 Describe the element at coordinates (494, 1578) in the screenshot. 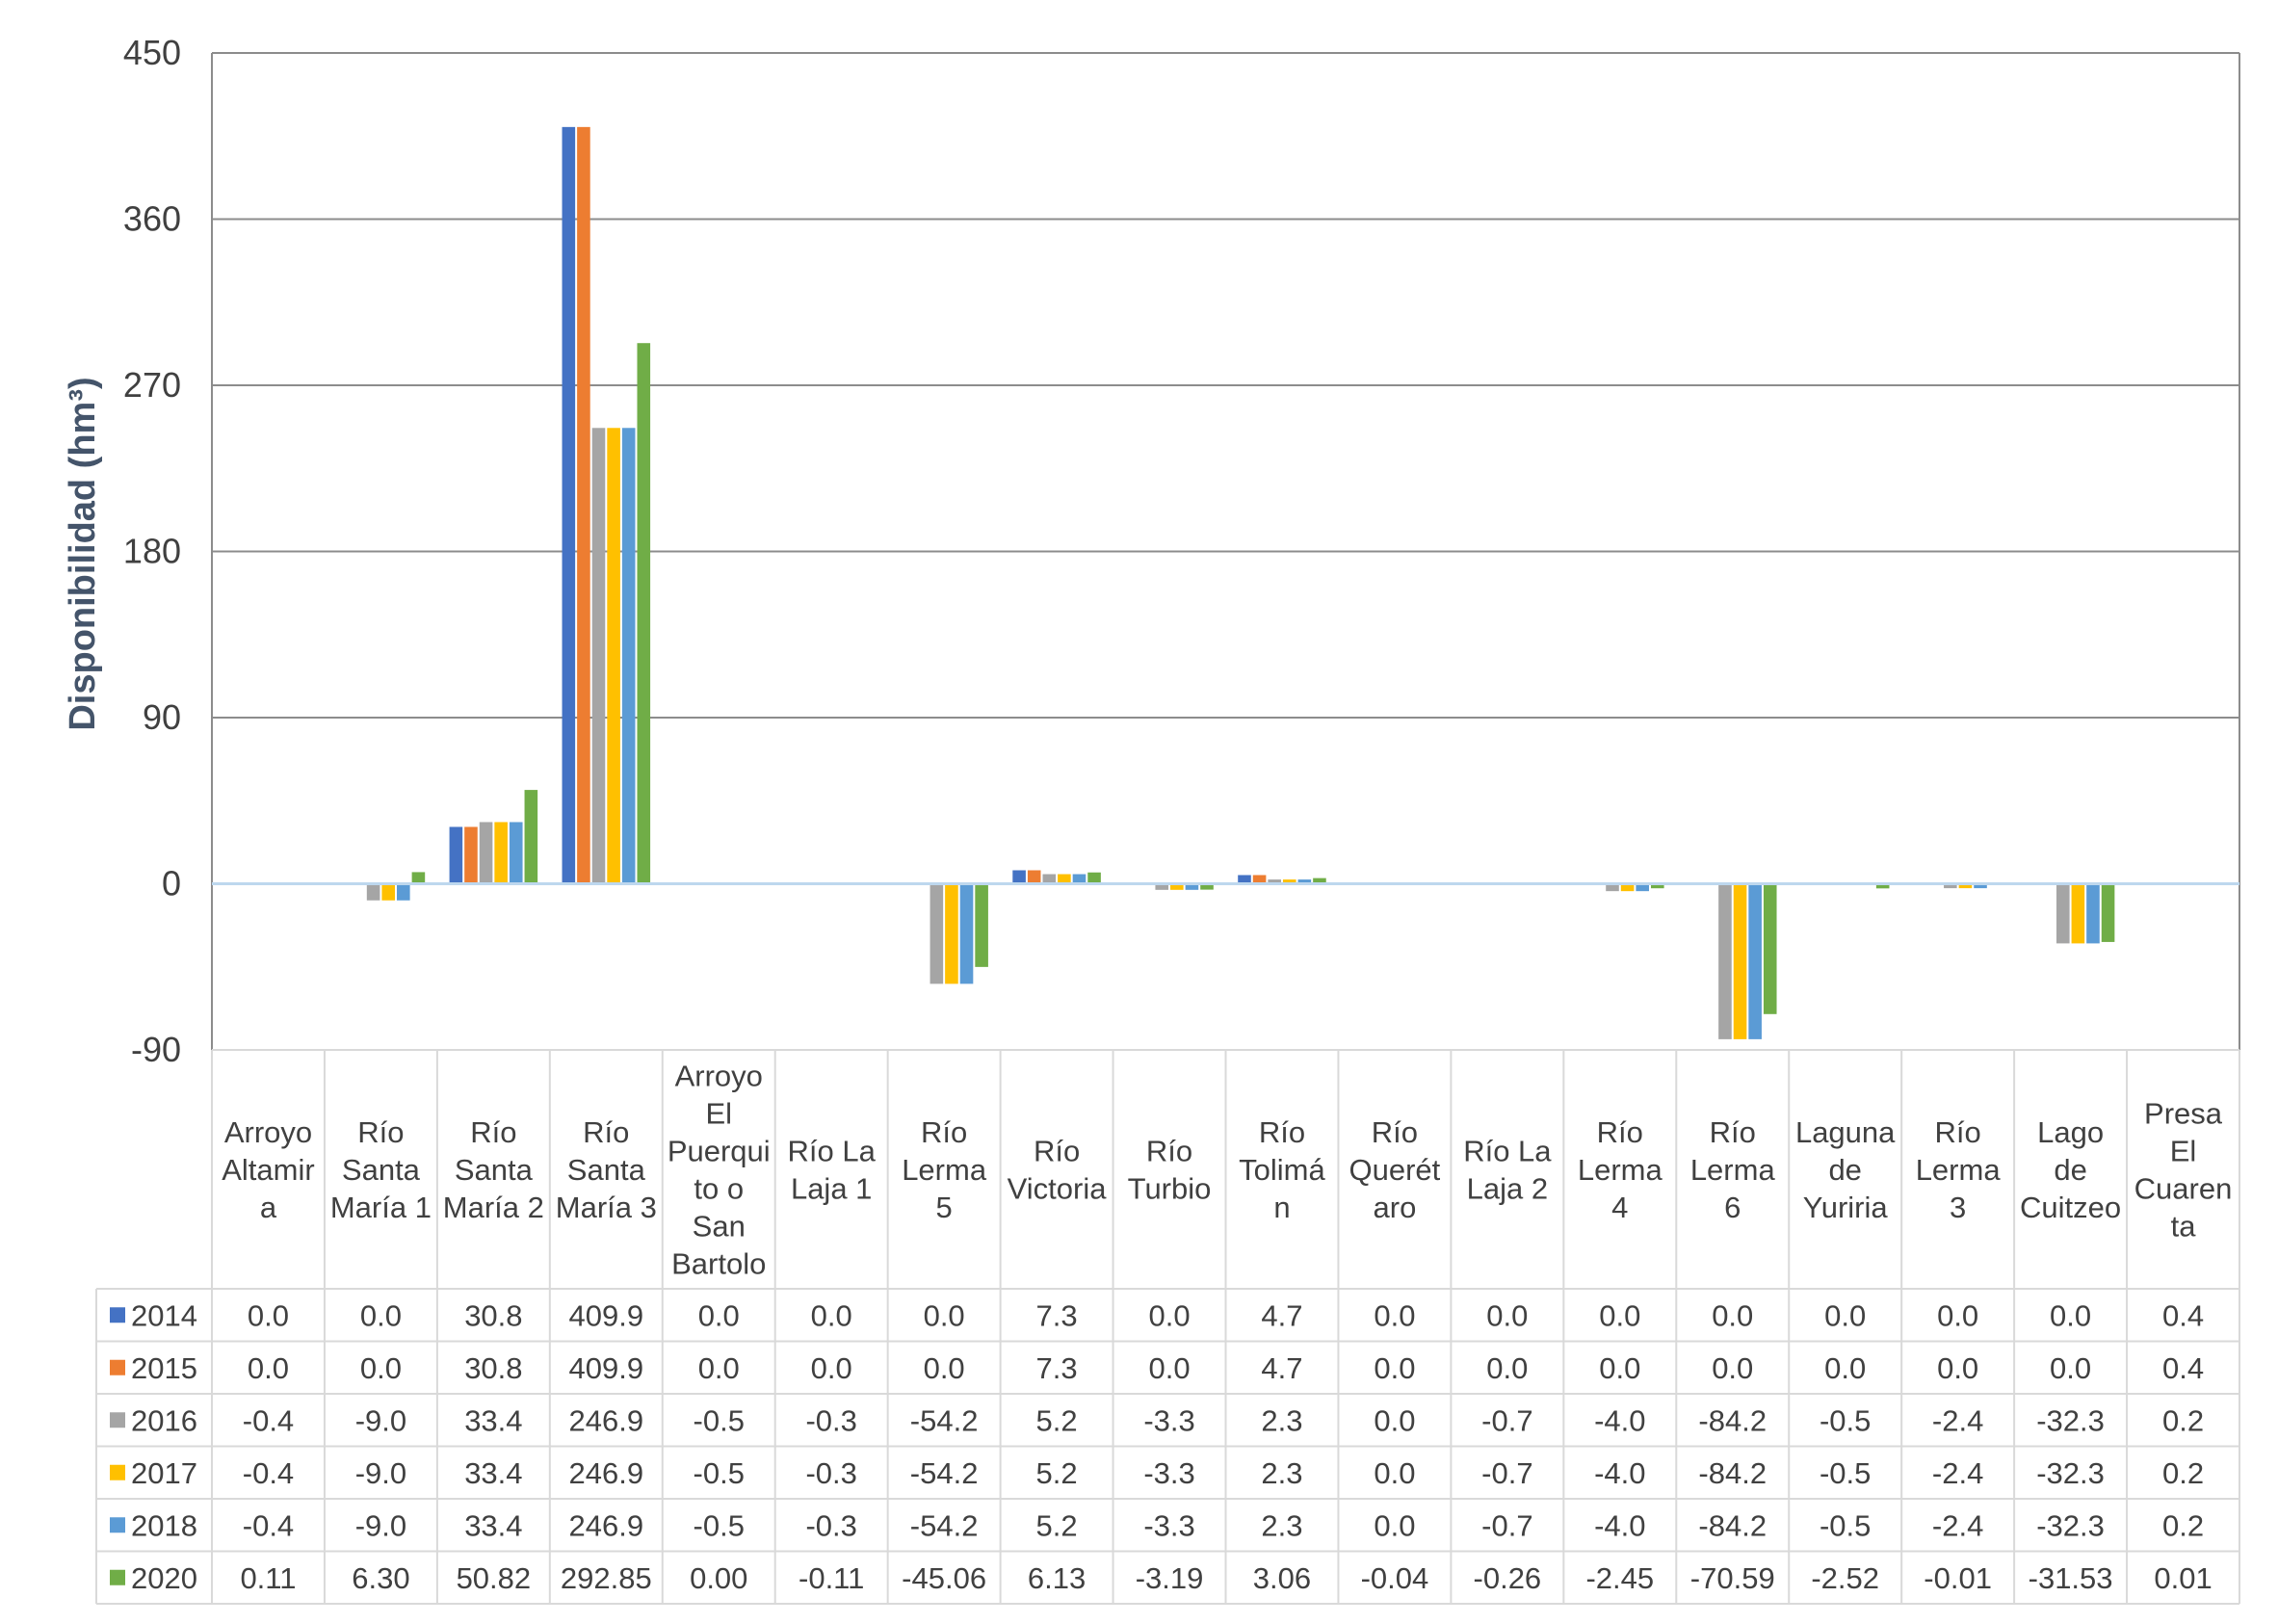

I see `table-cell-value: 50.82` at that location.